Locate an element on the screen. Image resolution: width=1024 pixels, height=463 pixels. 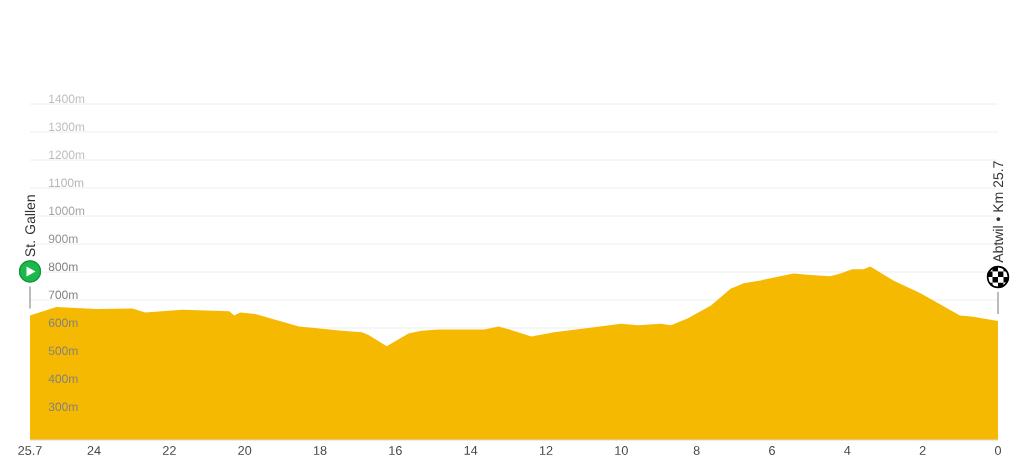
y-tick-label: 400m is located at coordinates (63, 379).